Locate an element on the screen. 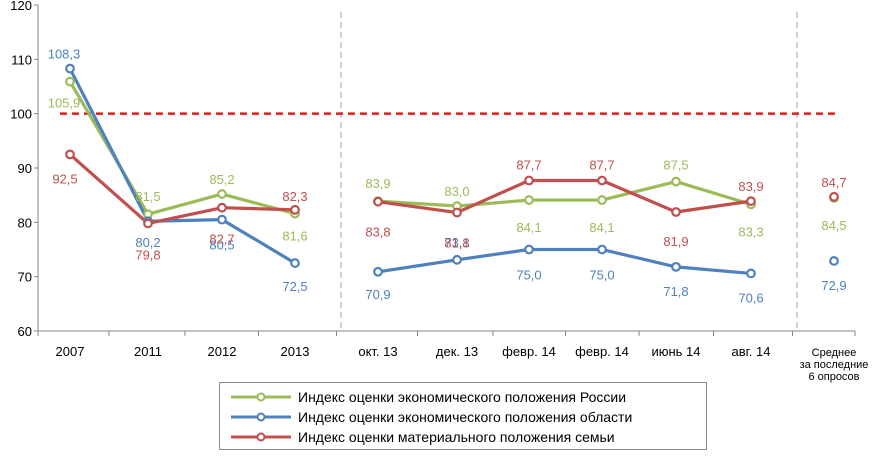 The height and width of the screenshot is (459, 874). y-tick-label: 60 is located at coordinates (25, 331).